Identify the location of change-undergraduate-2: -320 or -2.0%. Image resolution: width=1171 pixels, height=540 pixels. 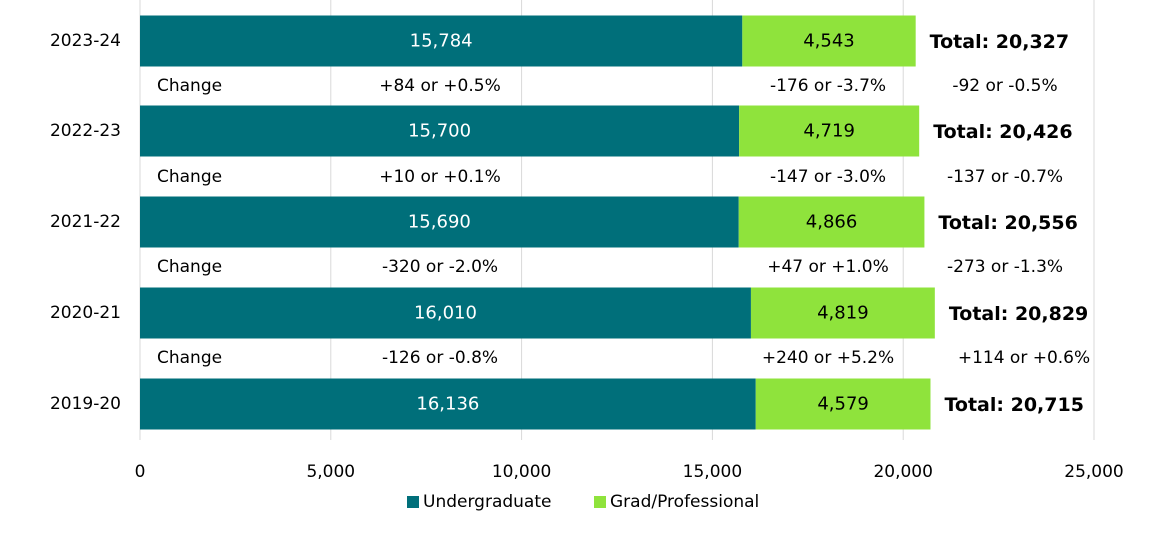
(440, 267).